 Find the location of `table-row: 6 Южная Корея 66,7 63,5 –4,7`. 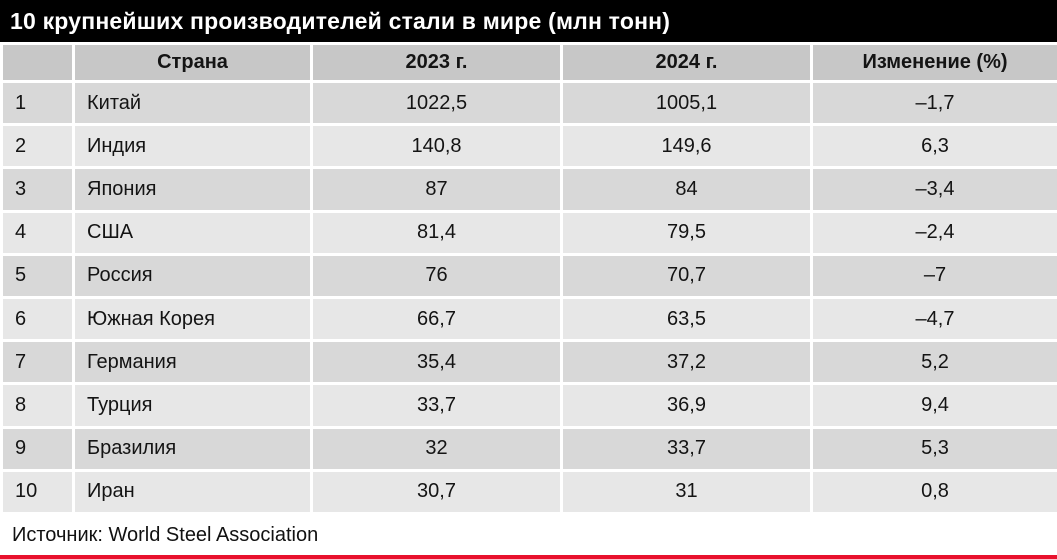

table-row: 6 Южная Корея 66,7 63,5 –4,7 is located at coordinates (528, 319).